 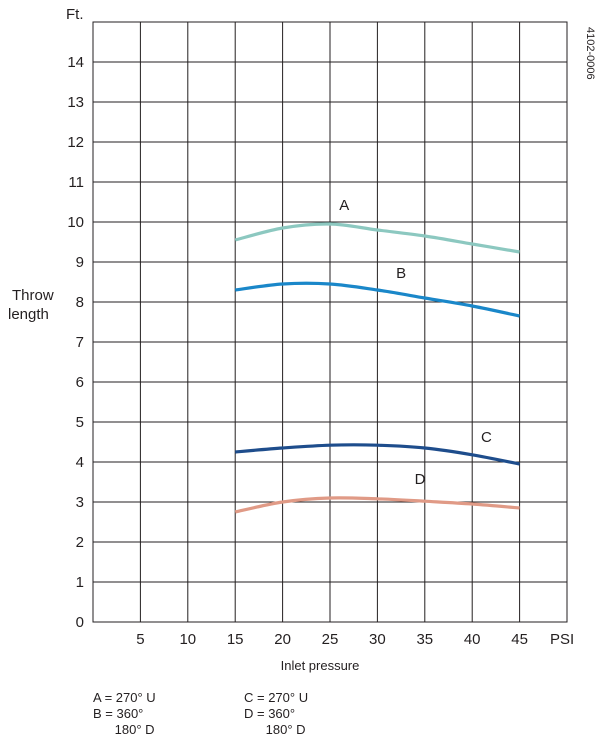 What do you see at coordinates (80, 302) in the screenshot?
I see `y-tick-label: 8` at bounding box center [80, 302].